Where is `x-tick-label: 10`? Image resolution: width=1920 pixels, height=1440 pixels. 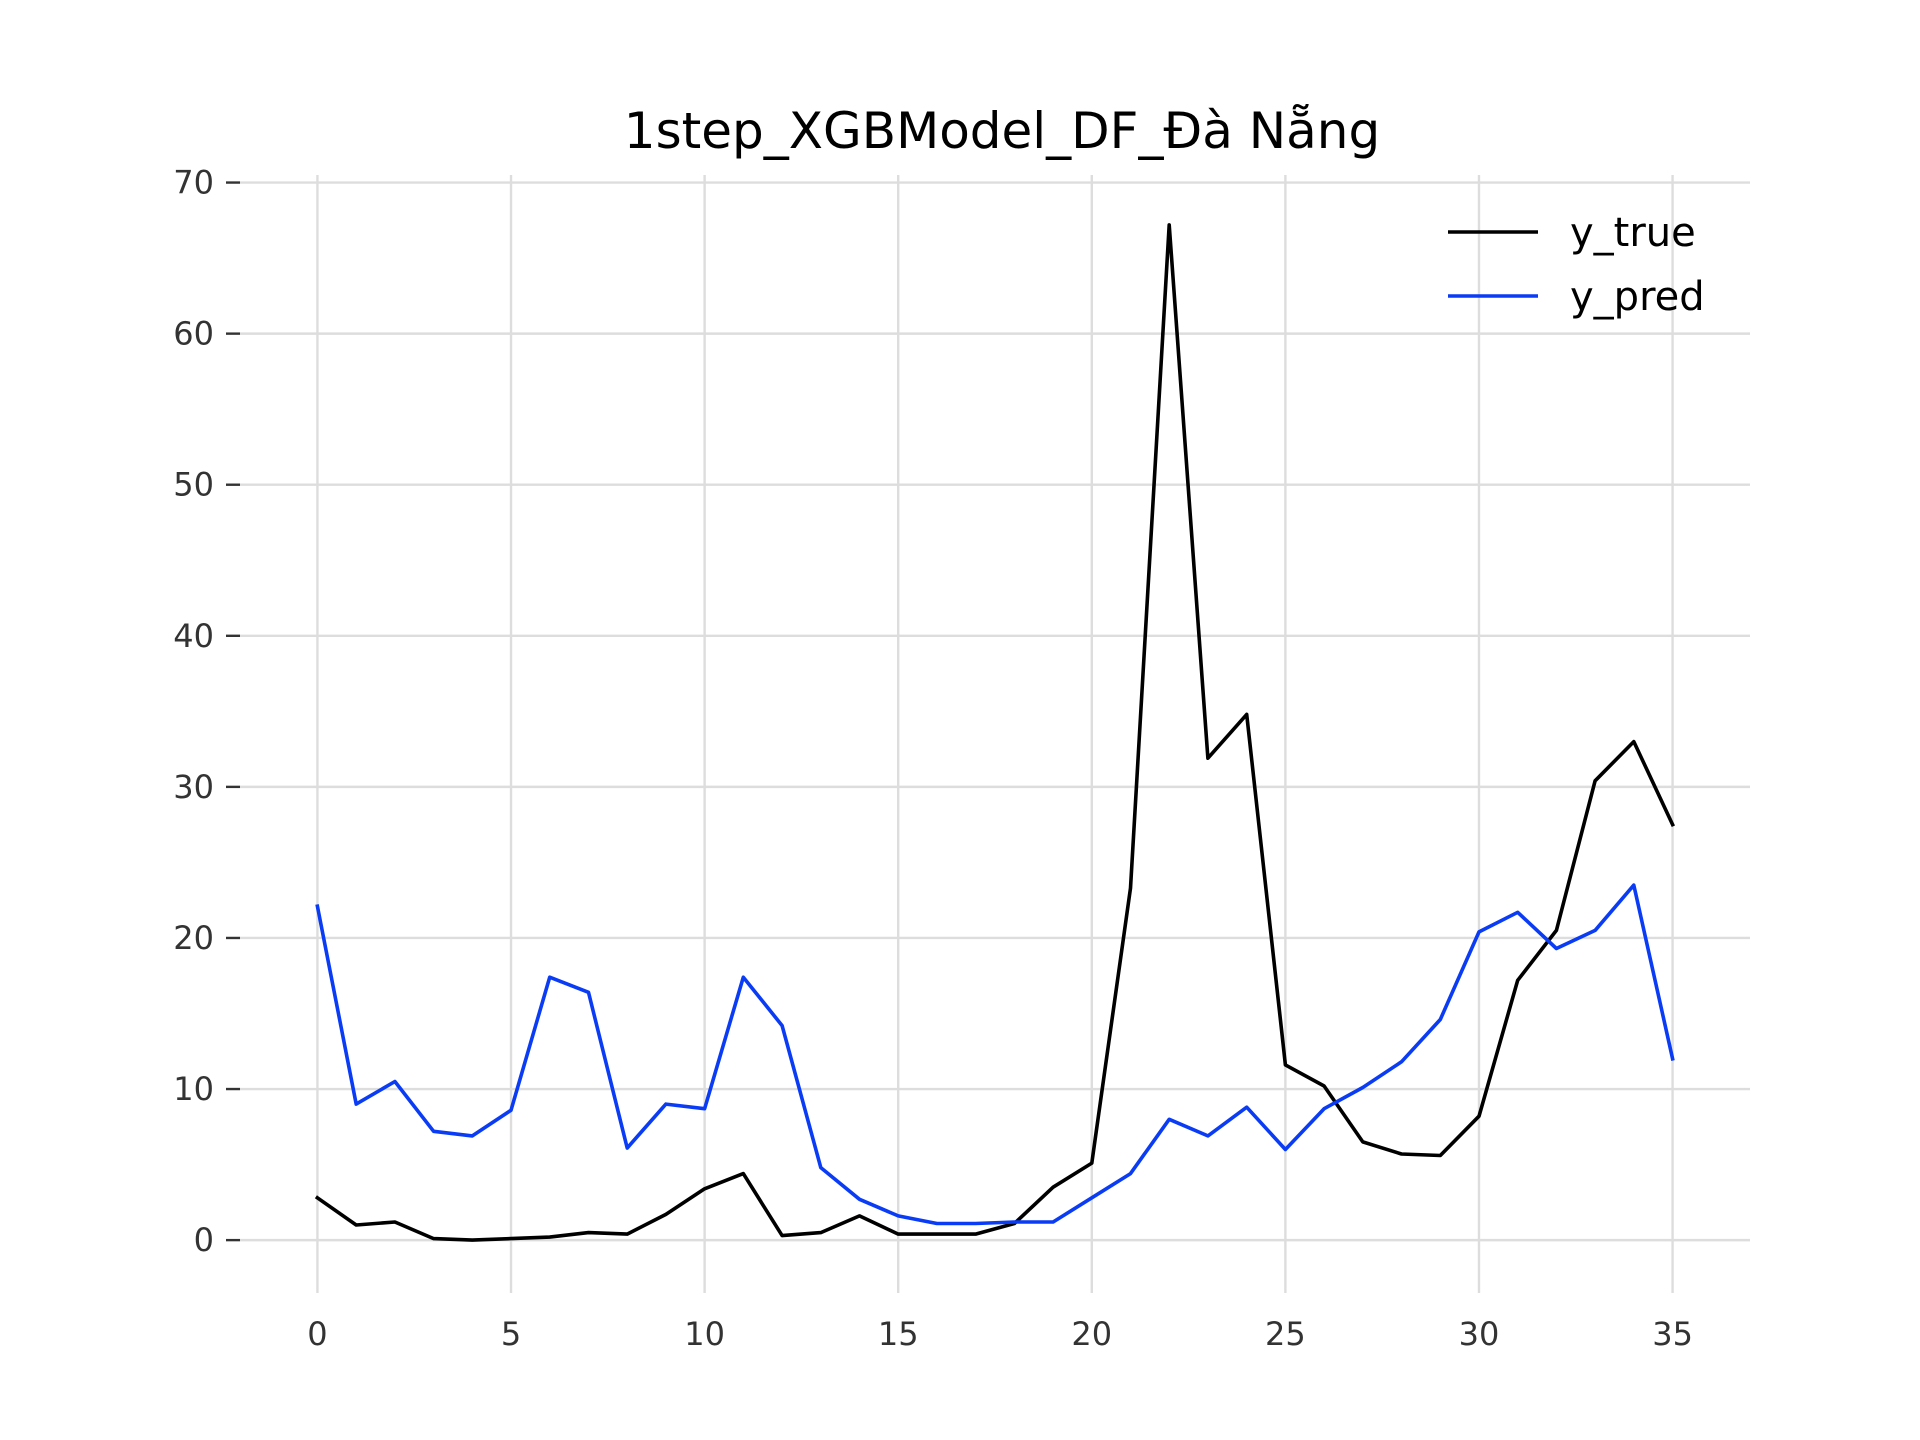 x-tick-label: 10 is located at coordinates (704, 1334).